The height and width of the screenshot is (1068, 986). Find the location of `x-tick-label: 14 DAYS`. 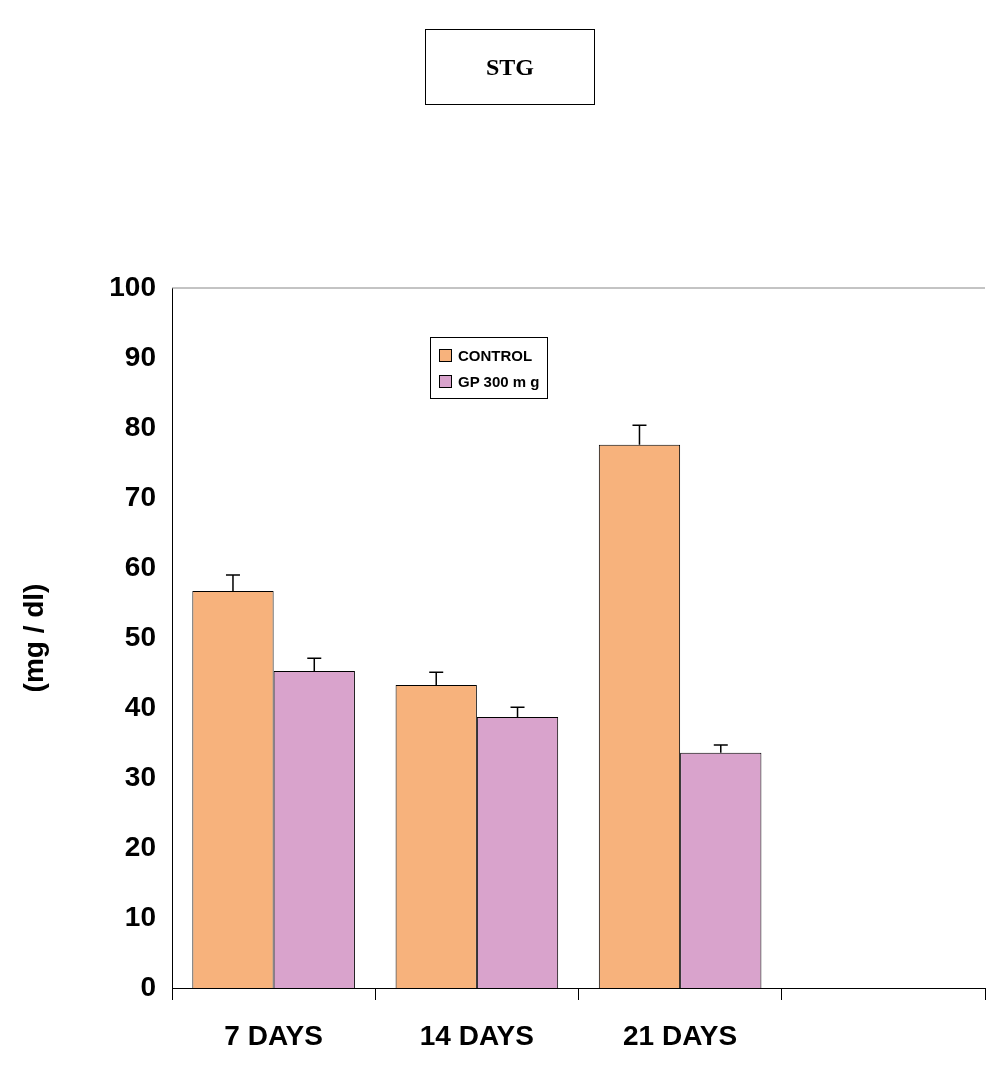

x-tick-label: 14 DAYS is located at coordinates (476, 1035).